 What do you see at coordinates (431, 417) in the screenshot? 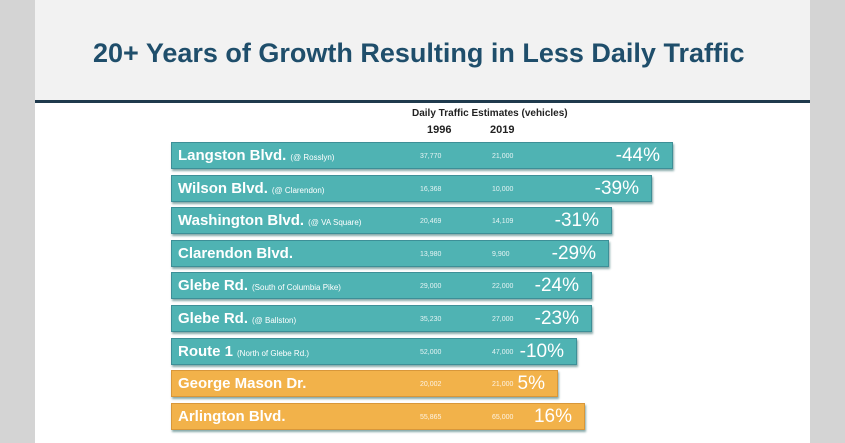
I see `value-1996: 55,865` at bounding box center [431, 417].